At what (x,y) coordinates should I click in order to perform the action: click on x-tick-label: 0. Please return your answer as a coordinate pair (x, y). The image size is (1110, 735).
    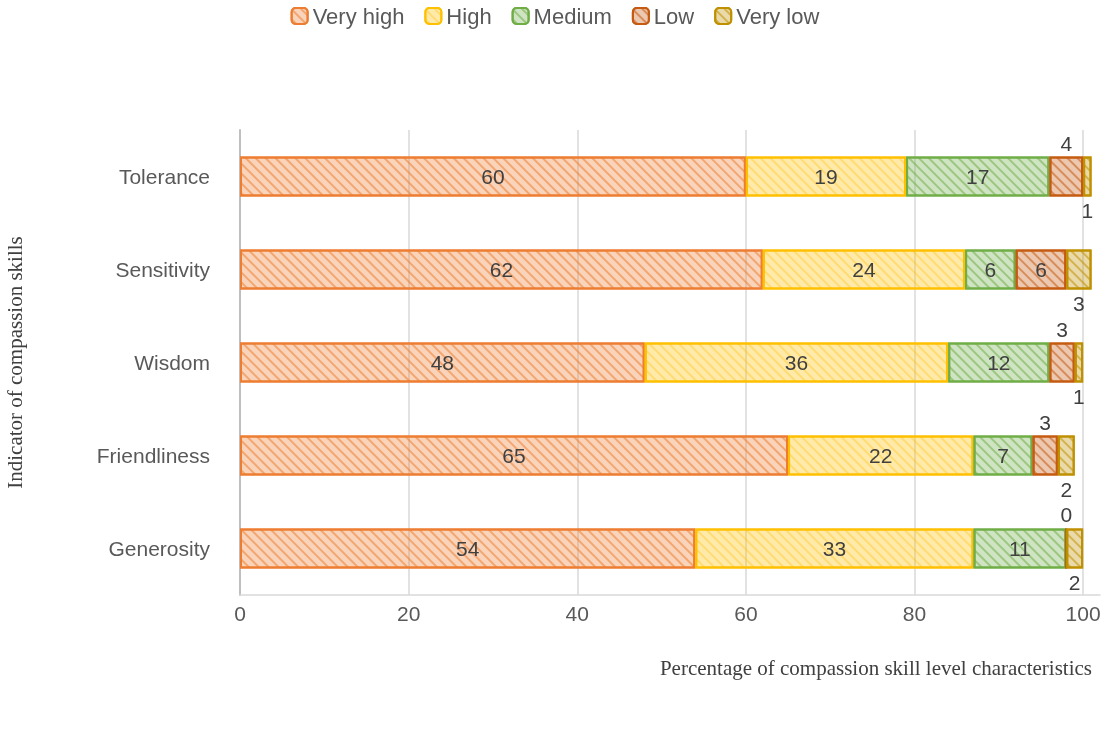
    Looking at the image, I should click on (240, 613).